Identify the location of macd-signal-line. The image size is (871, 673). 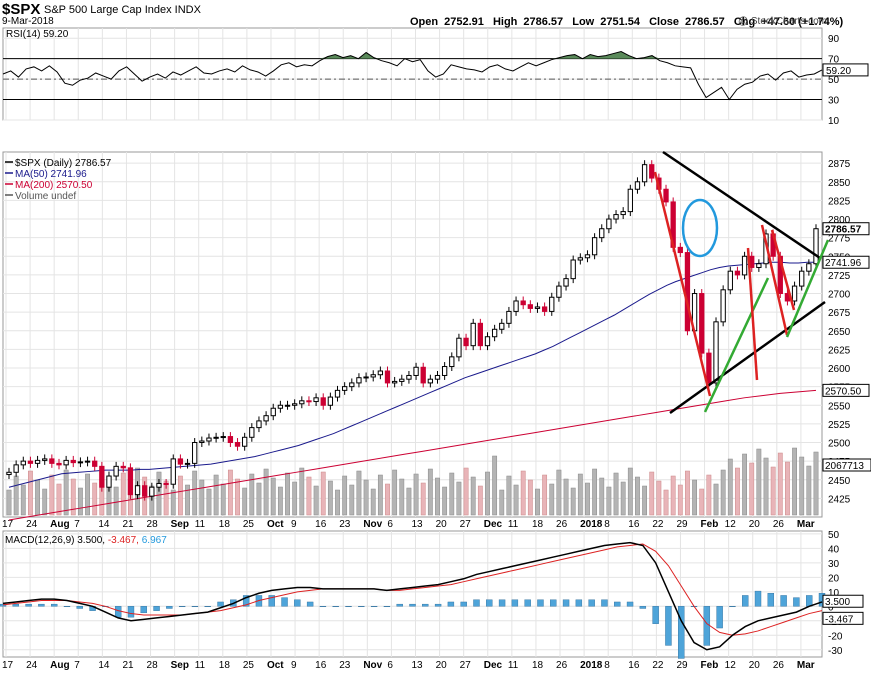
(412, 589).